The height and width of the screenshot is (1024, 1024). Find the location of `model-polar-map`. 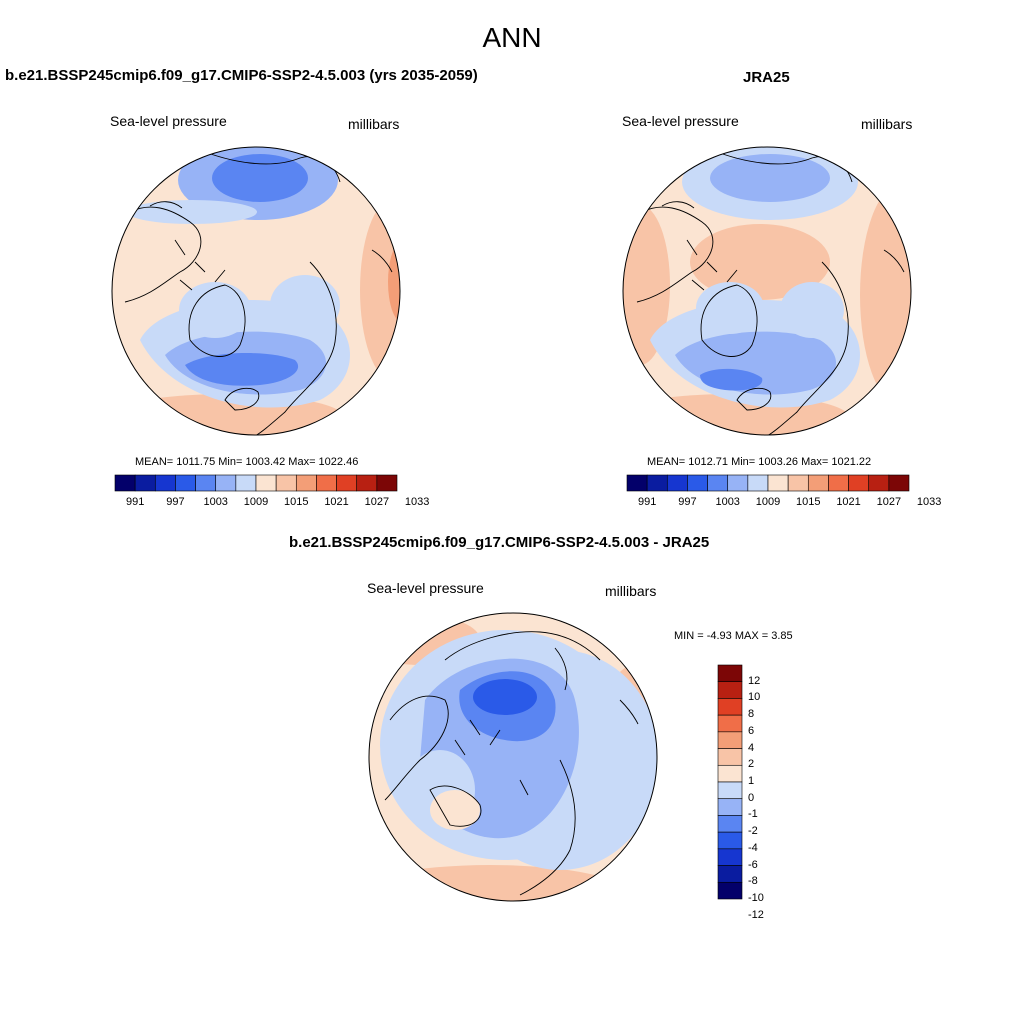

model-polar-map is located at coordinates (256, 291).